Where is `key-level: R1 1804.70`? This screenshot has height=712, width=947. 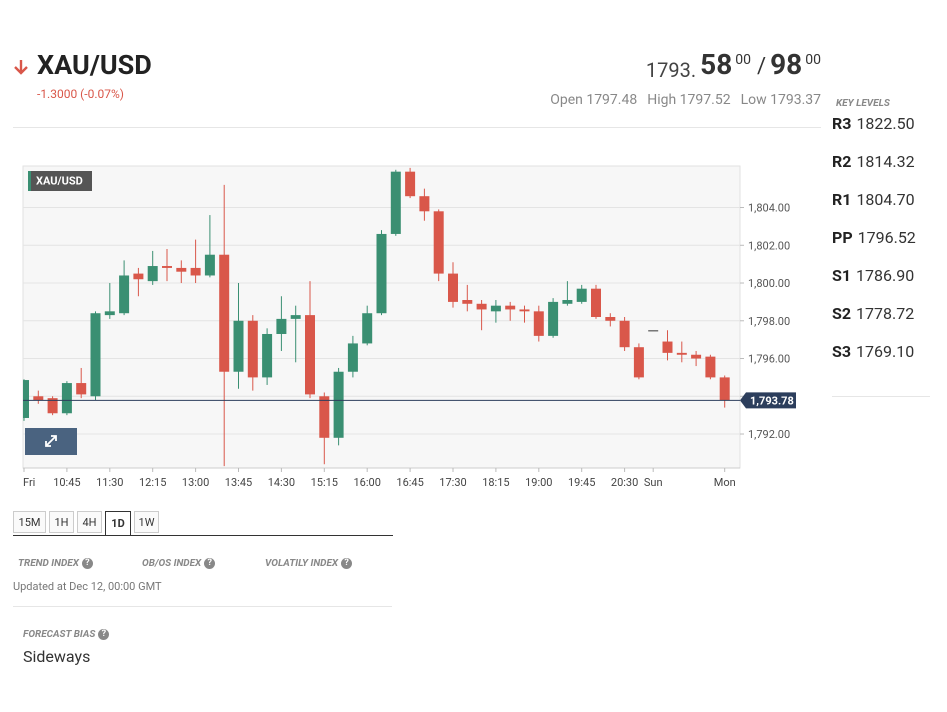
key-level: R1 1804.70 is located at coordinates (873, 199).